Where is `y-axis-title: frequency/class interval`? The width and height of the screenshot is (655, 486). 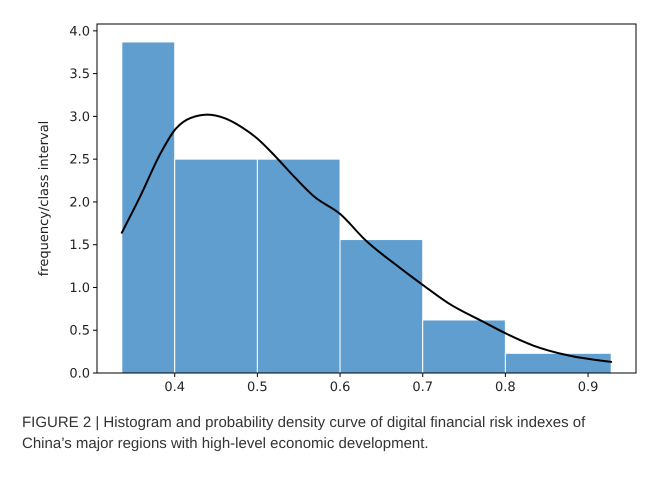
y-axis-title: frequency/class interval is located at coordinates (44, 198).